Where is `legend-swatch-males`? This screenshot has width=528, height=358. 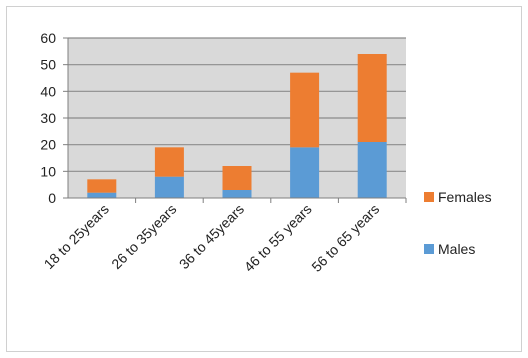
legend-swatch-males is located at coordinates (429, 249).